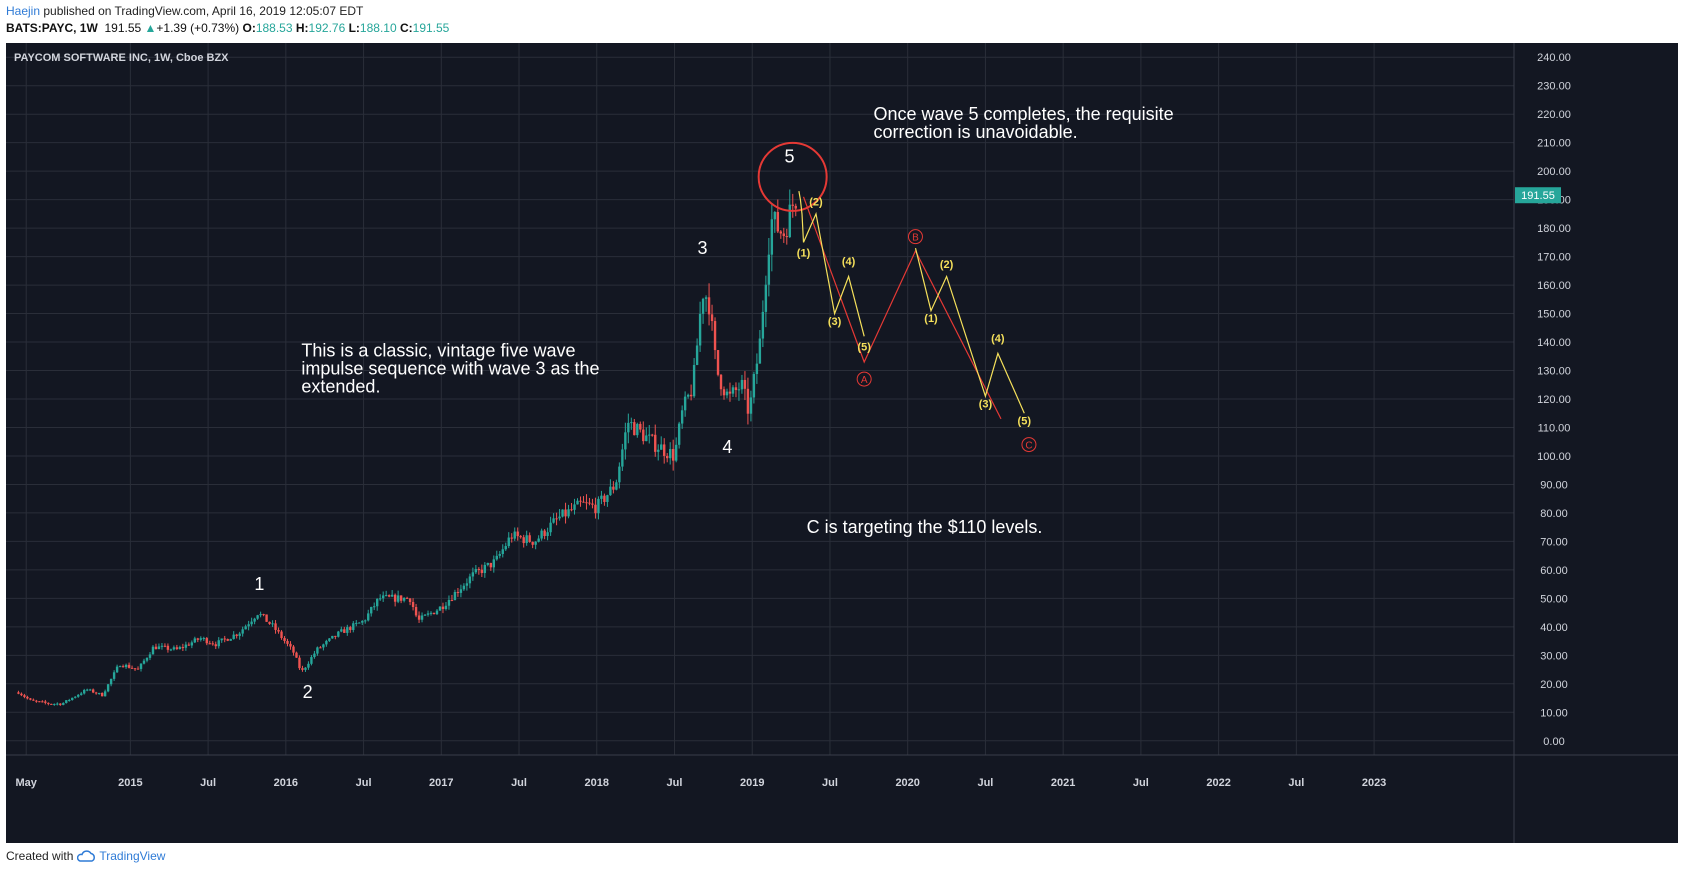  Describe the element at coordinates (450, 368) in the screenshot. I see `note-text: impulse sequence with wave 3 as the` at that location.